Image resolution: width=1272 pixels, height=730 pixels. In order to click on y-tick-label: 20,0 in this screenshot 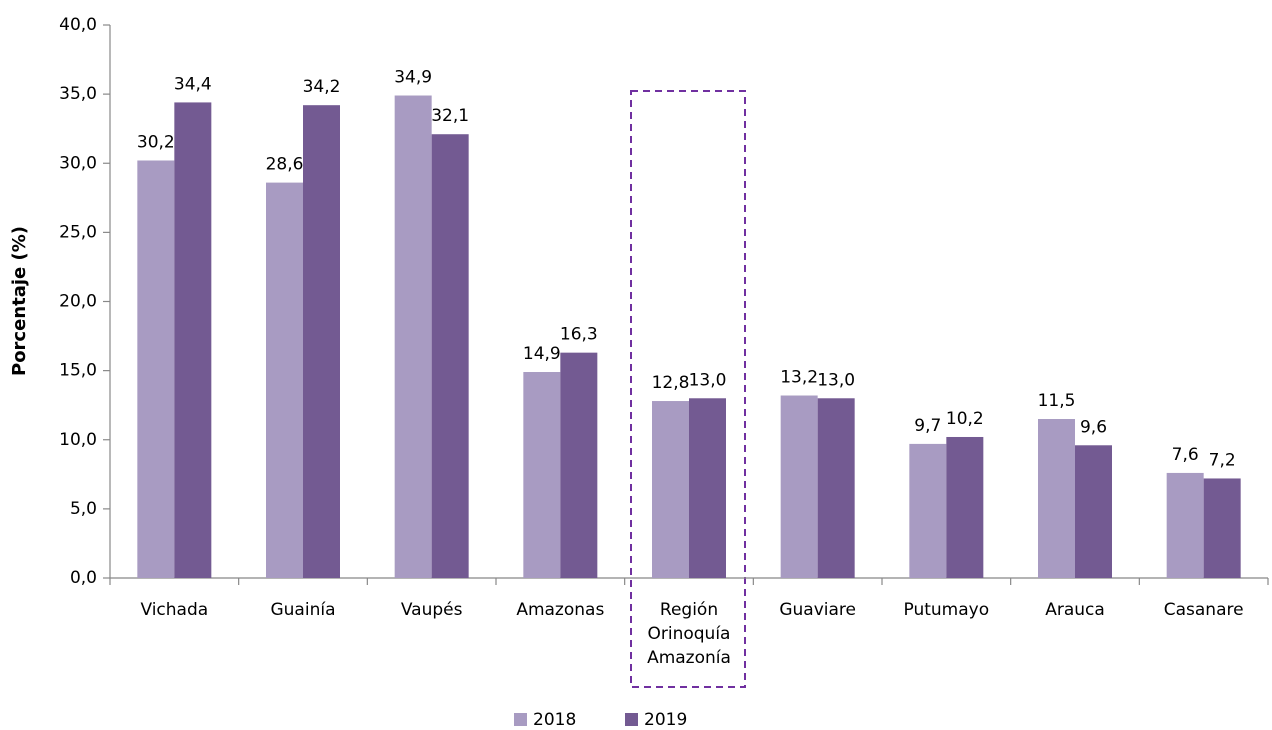, I will do `click(78, 302)`.